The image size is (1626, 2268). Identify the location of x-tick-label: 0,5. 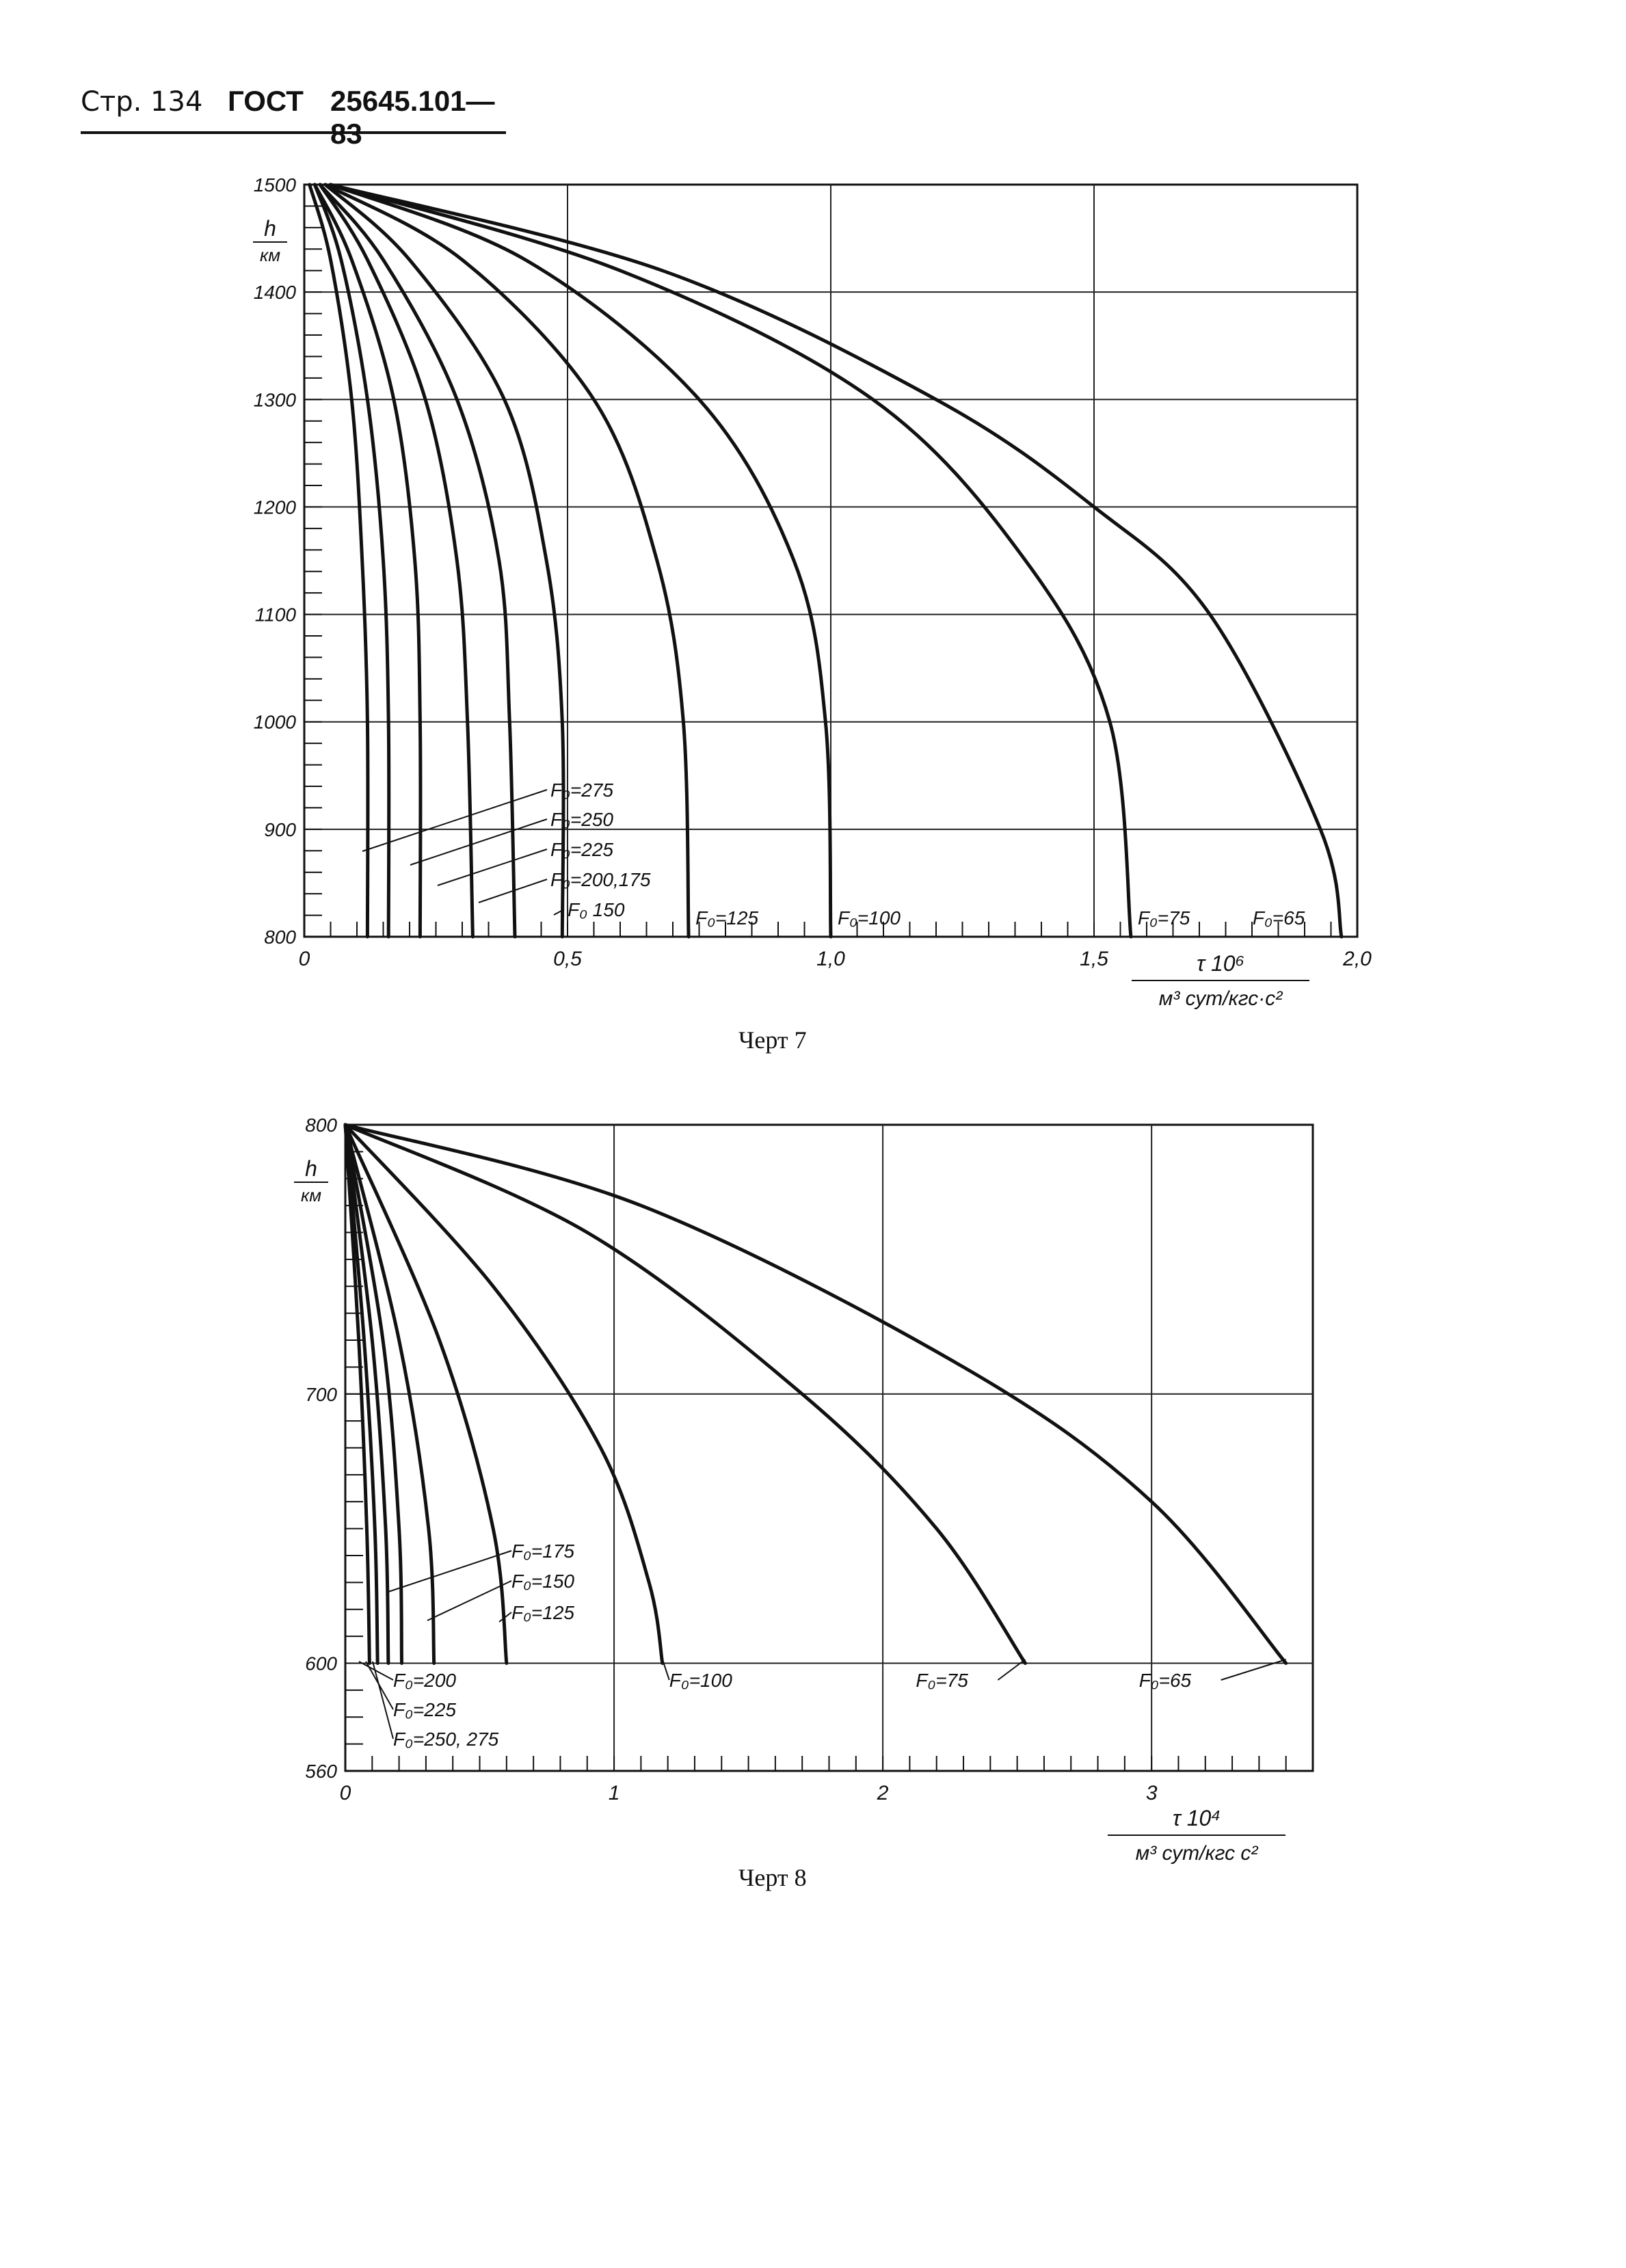
(567, 959).